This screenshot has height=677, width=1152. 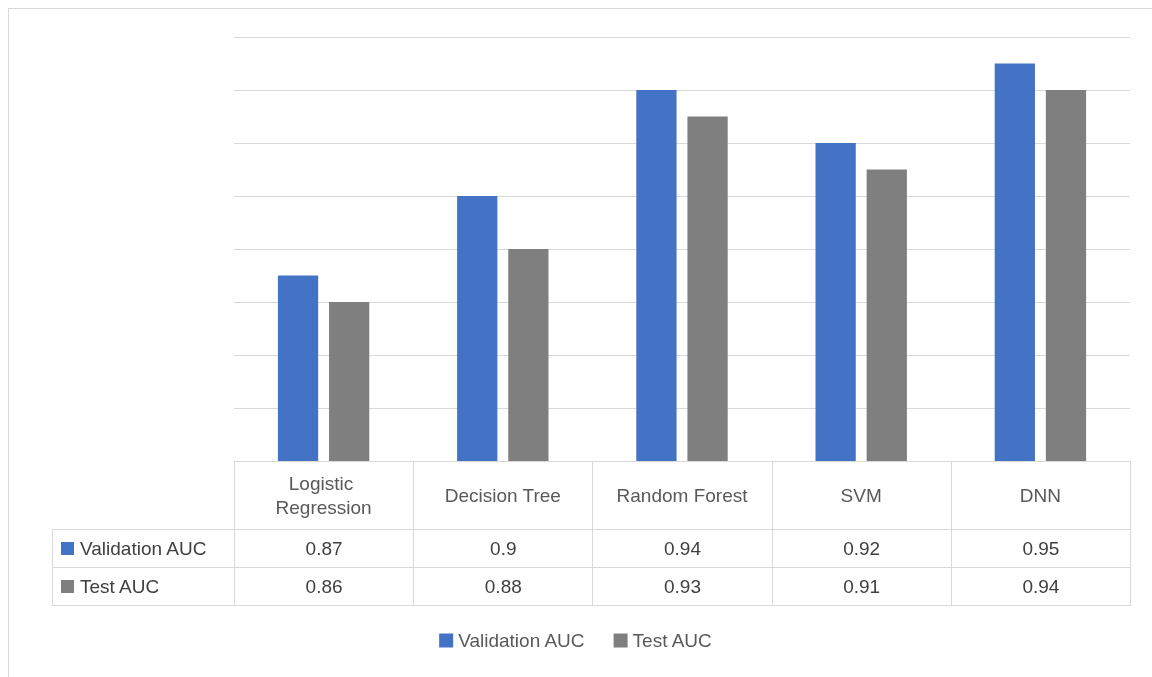 What do you see at coordinates (323, 495) in the screenshot?
I see `x-tick-label: Logistic Regression` at bounding box center [323, 495].